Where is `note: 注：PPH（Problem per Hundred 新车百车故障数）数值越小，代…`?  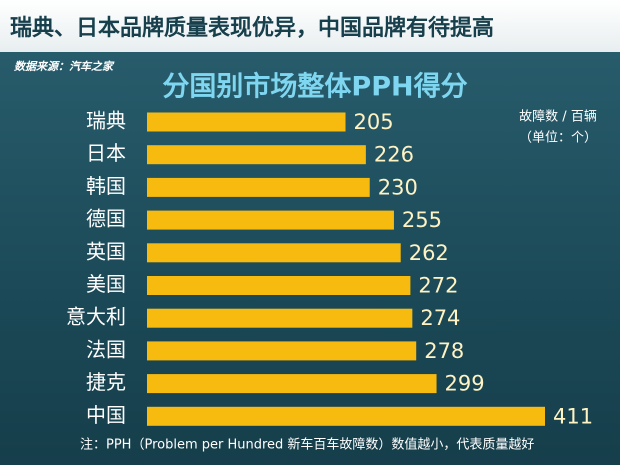
note: 注：PPH（Problem per Hundred 新车百车故障数）数值越小，代… is located at coordinates (307, 445).